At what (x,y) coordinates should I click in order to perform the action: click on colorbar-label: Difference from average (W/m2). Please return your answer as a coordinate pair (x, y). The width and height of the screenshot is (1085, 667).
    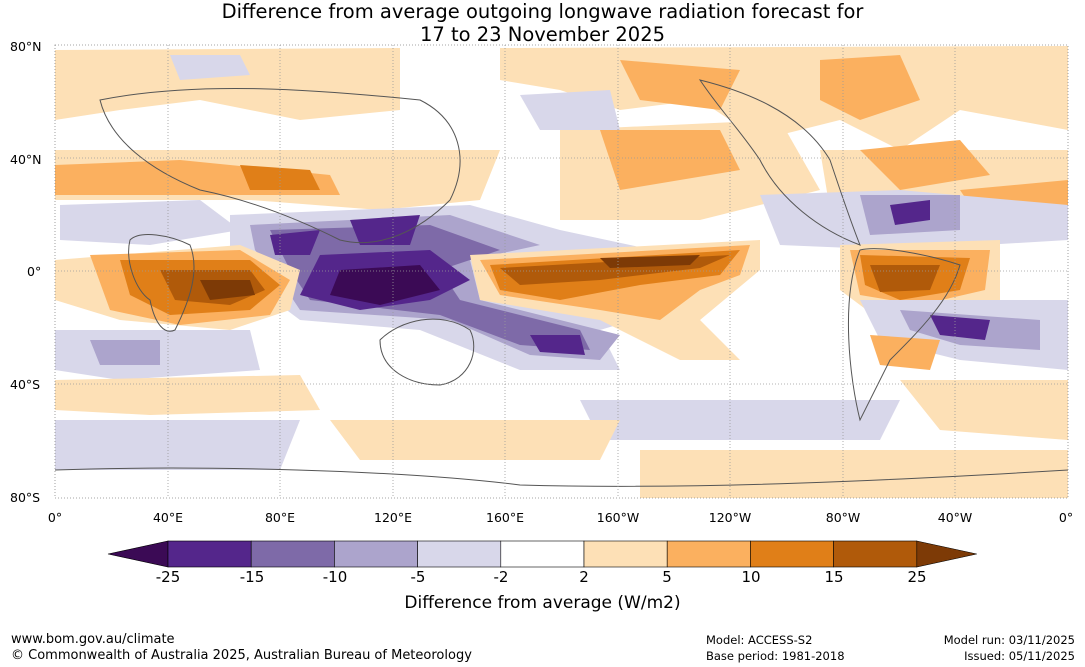
    Looking at the image, I should click on (542, 603).